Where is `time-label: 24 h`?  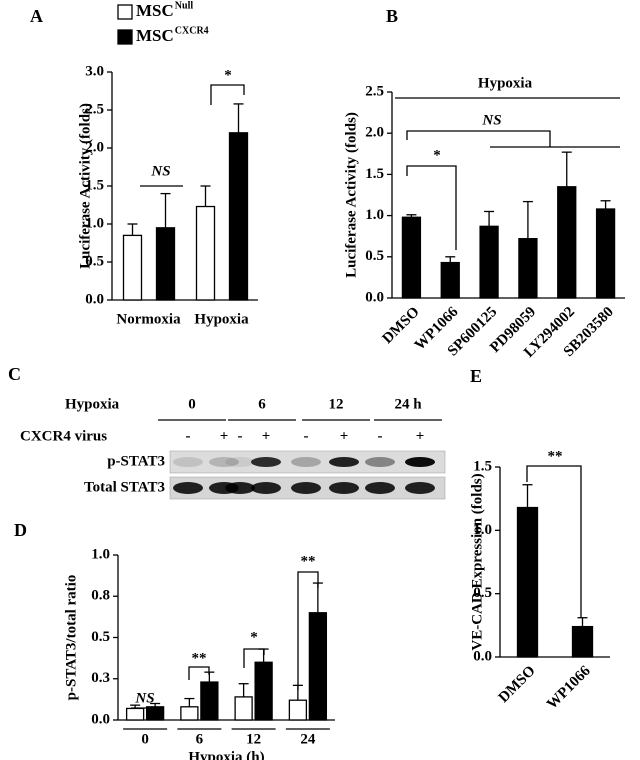
time-label: 24 h is located at coordinates (408, 404).